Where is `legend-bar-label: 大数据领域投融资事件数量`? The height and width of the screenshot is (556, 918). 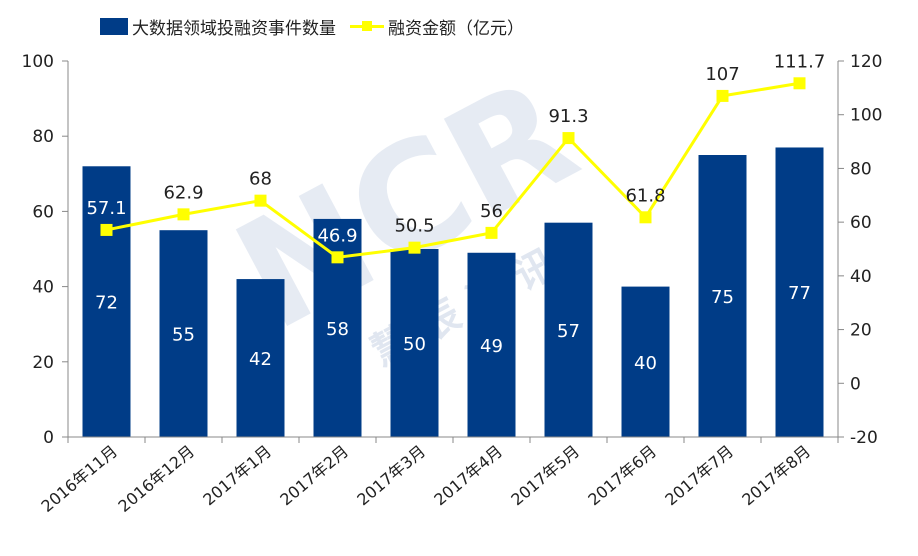
legend-bar-label: 大数据领域投融资事件数量 is located at coordinates (234, 29).